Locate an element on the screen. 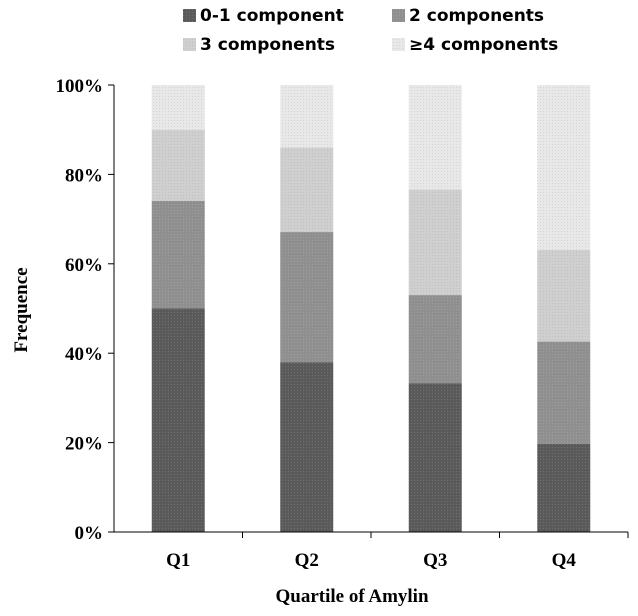 Image resolution: width=638 pixels, height=616 pixels. y-tick-label: 60% is located at coordinates (84, 265).